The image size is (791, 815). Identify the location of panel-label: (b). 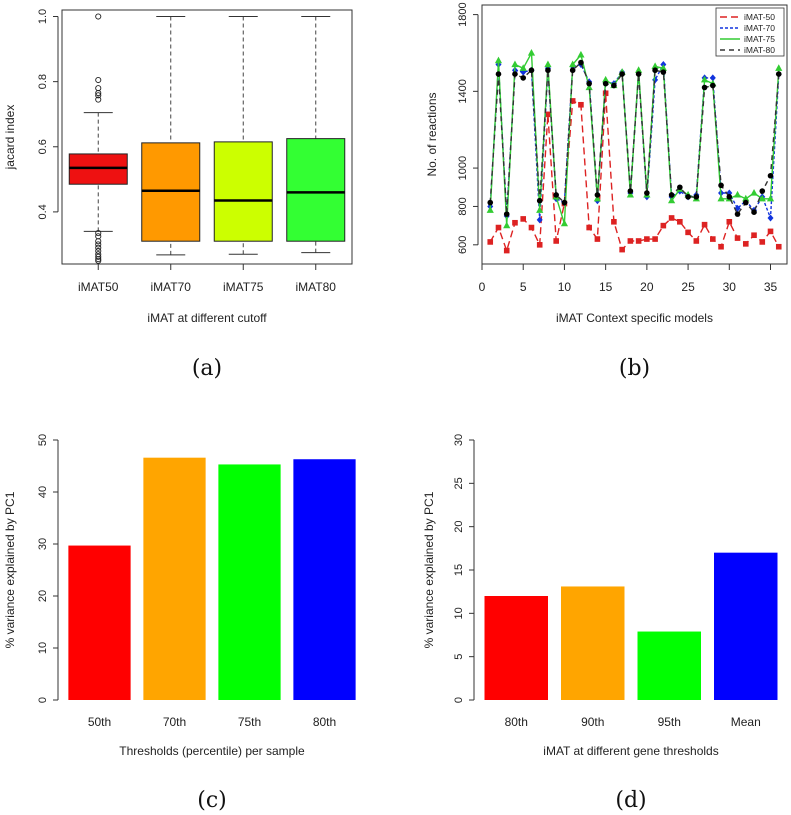
(634, 368).